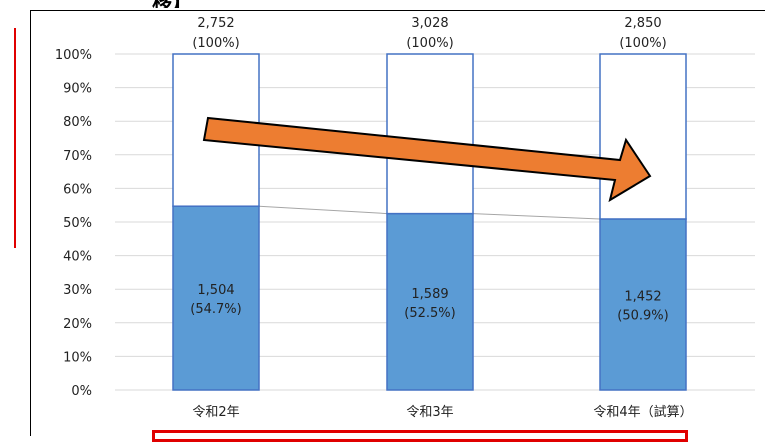 Image resolution: width=765 pixels, height=442 pixels. Describe the element at coordinates (8, 138) in the screenshot. I see `left-red-border` at that location.